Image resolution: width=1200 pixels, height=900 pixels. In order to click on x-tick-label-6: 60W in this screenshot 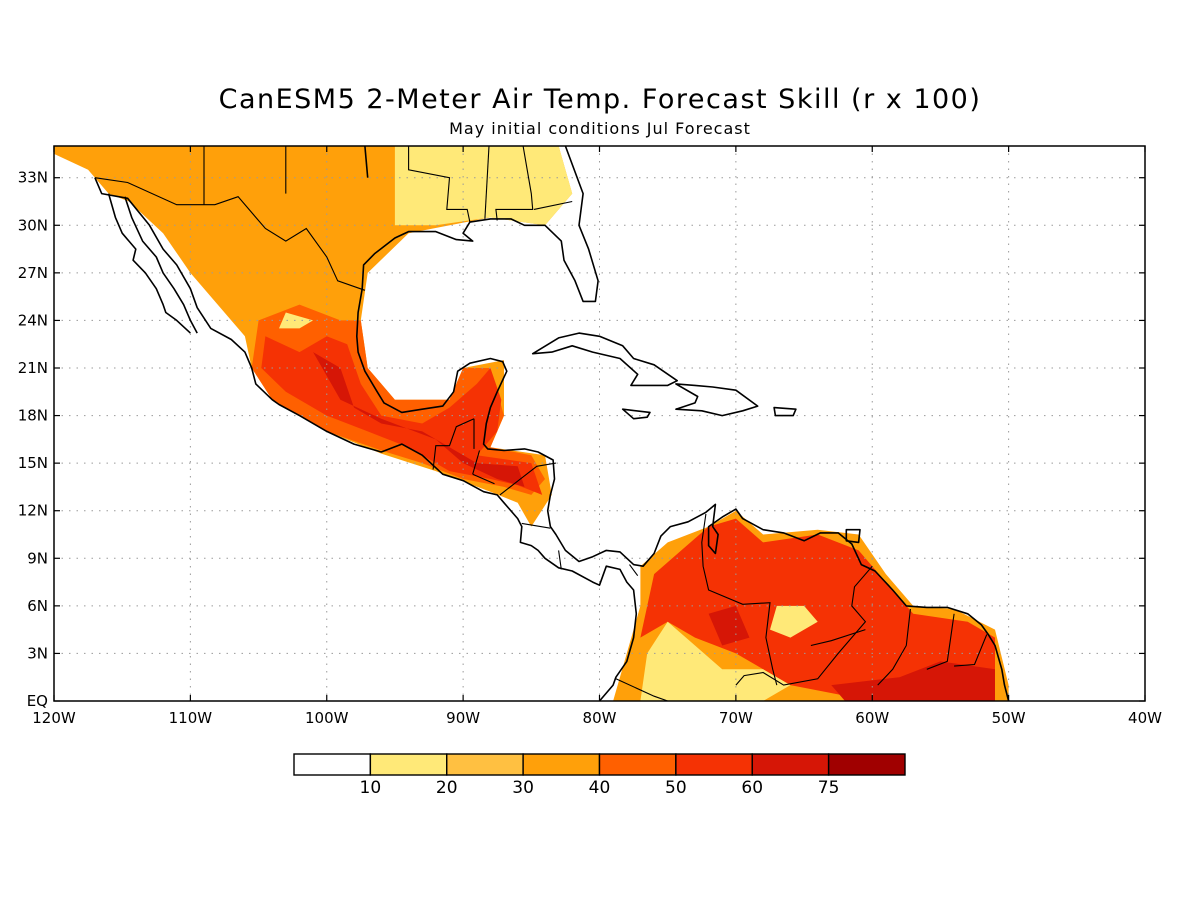, I will do `click(872, 718)`.